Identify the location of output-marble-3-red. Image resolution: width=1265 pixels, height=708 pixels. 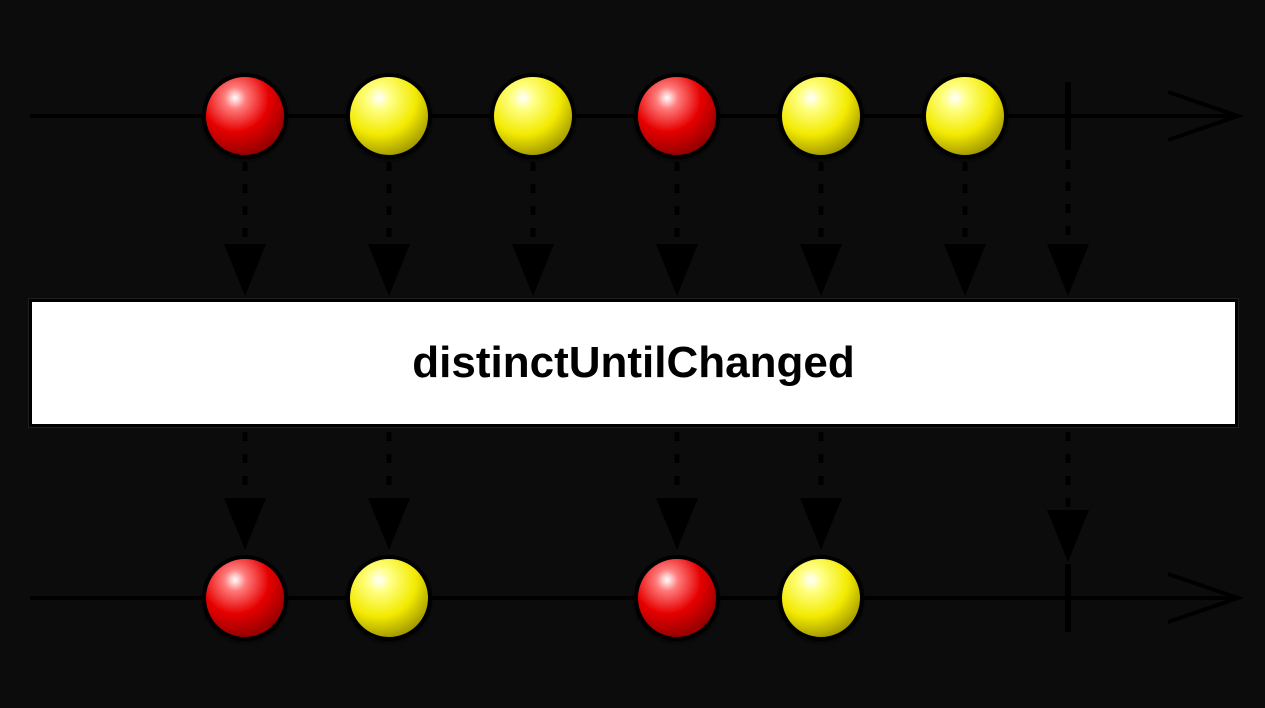
(677, 598).